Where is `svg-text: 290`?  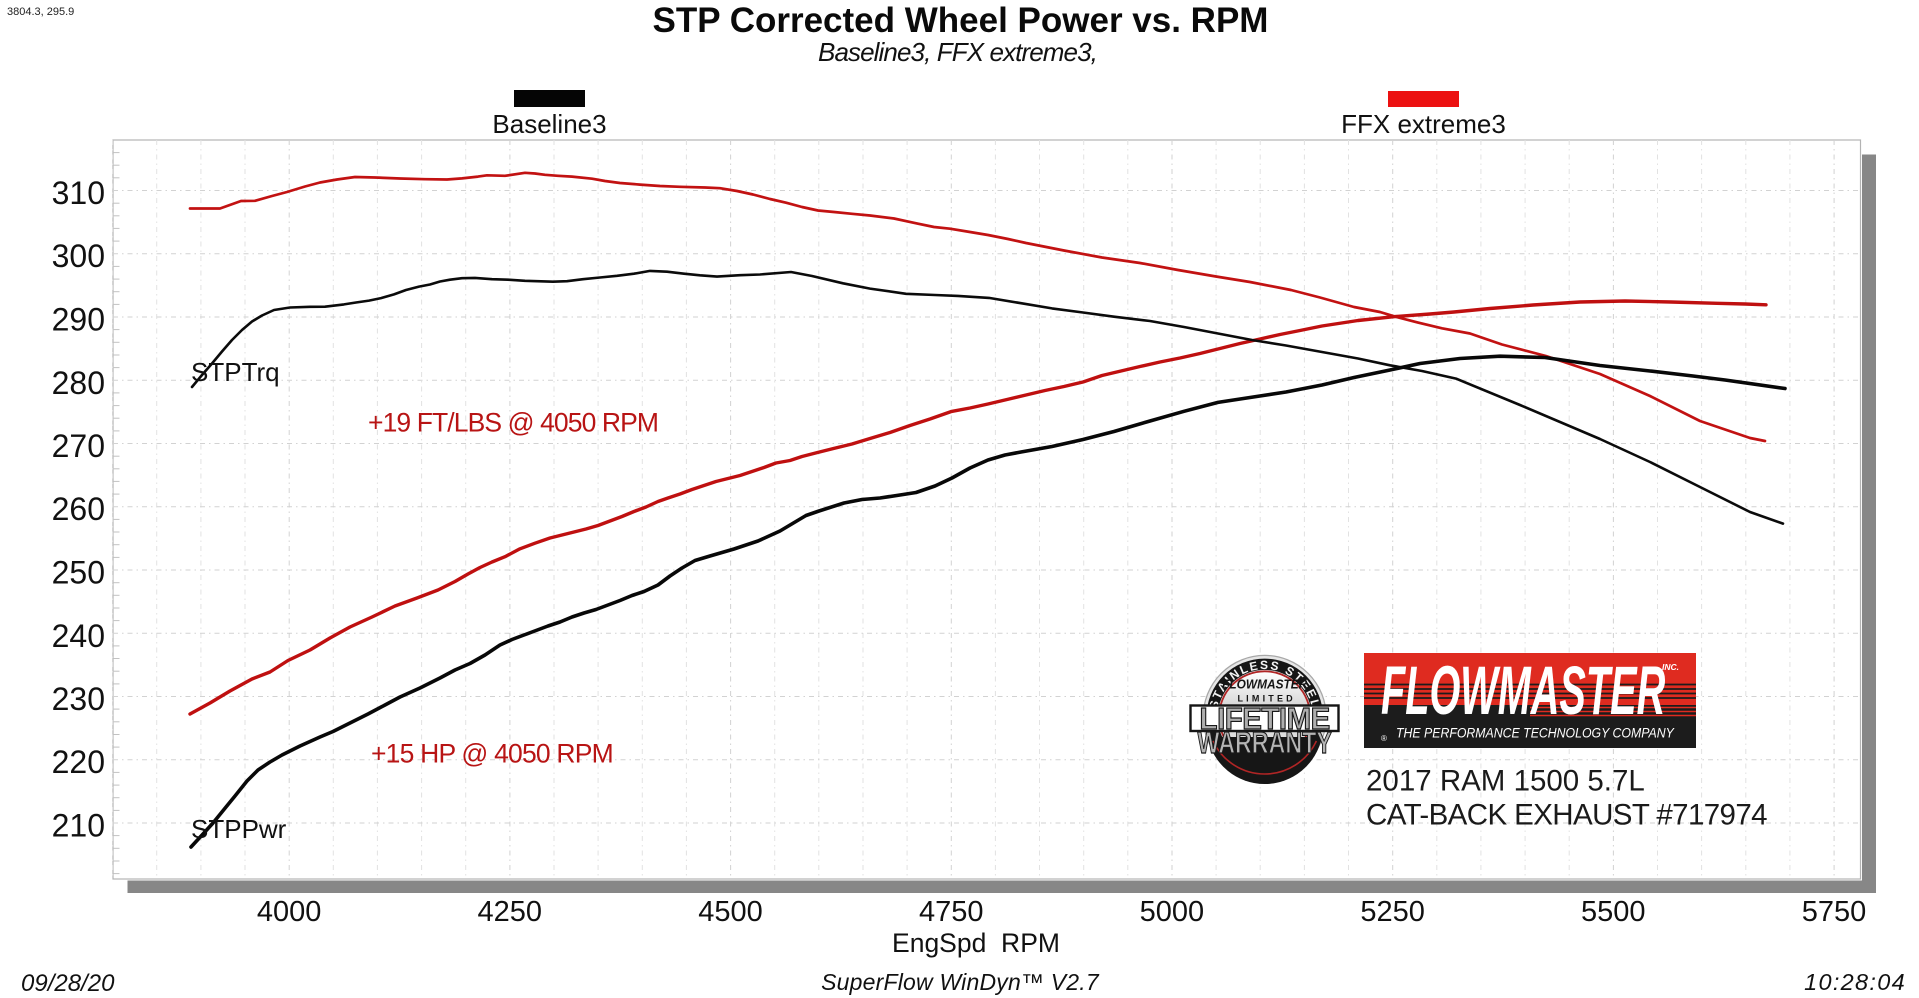
svg-text: 290 is located at coordinates (78, 320).